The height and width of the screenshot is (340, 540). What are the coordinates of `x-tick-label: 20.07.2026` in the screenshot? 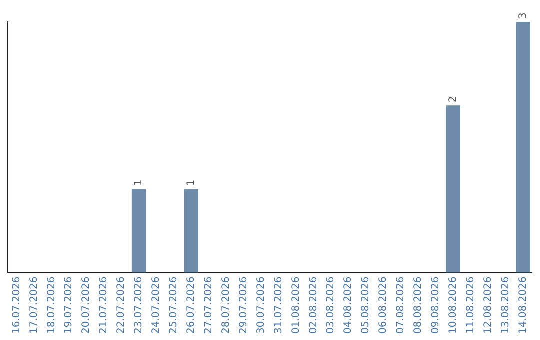 It's located at (86, 305).